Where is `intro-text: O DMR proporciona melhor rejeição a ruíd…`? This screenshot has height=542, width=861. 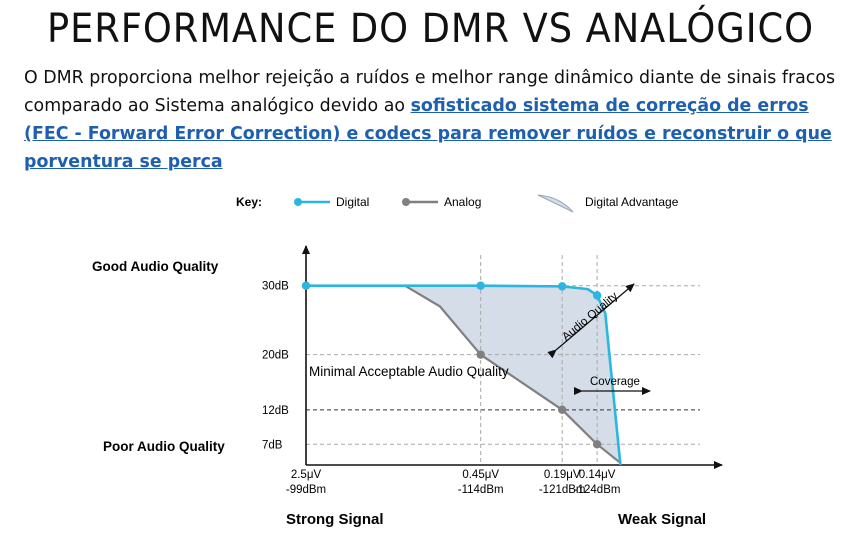 intro-text: O DMR proporciona melhor rejeição a ruíd… is located at coordinates (430, 92).